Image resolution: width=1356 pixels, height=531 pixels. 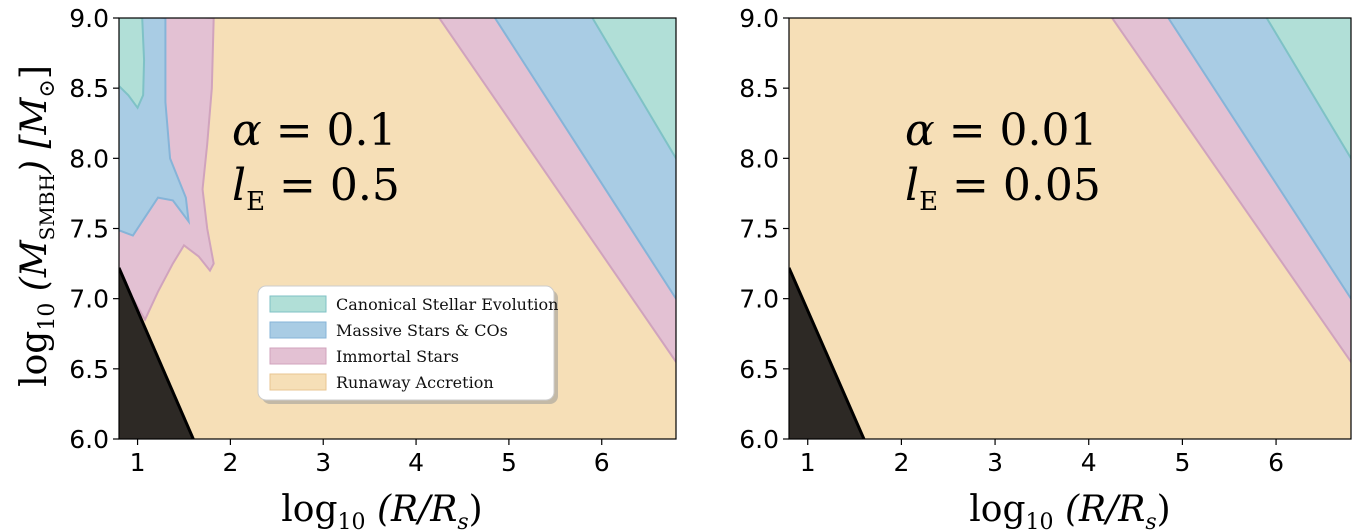 What do you see at coordinates (298, 382) in the screenshot?
I see `legend-swatch-runaway` at bounding box center [298, 382].